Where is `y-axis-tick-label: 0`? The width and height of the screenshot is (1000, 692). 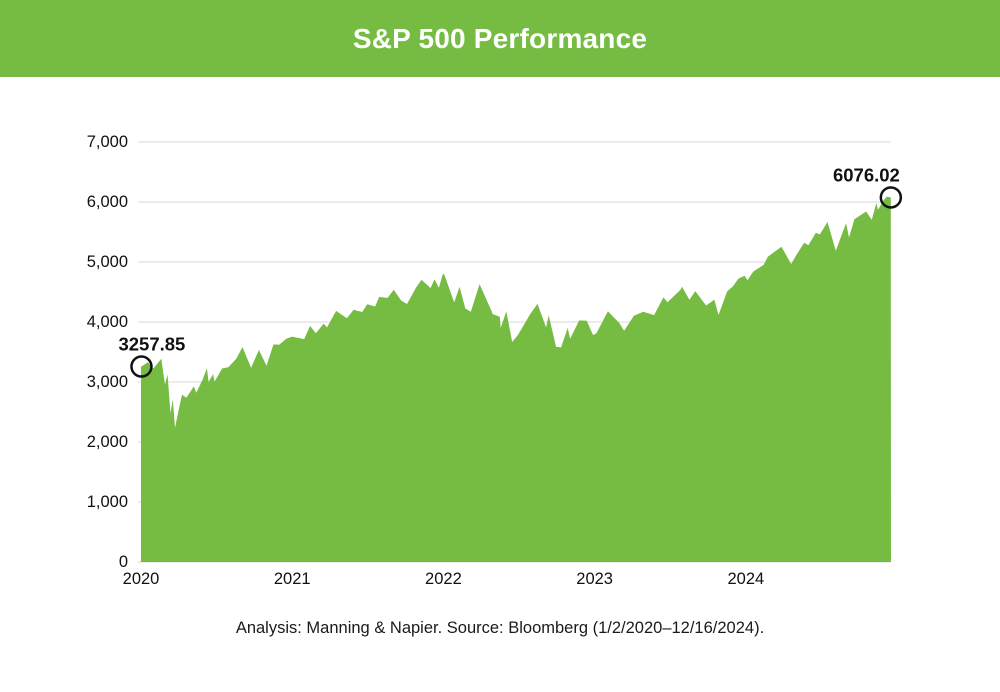 y-axis-tick-label: 0 is located at coordinates (123, 562).